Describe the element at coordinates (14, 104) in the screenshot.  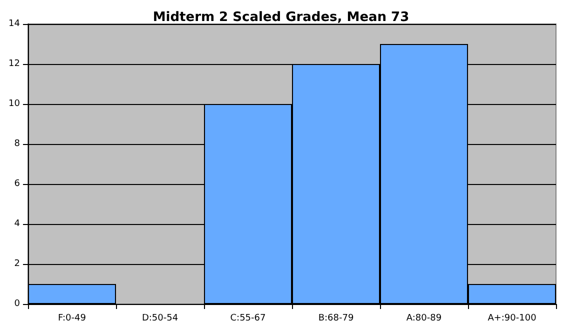
I see `y-tick-label: 10` at that location.